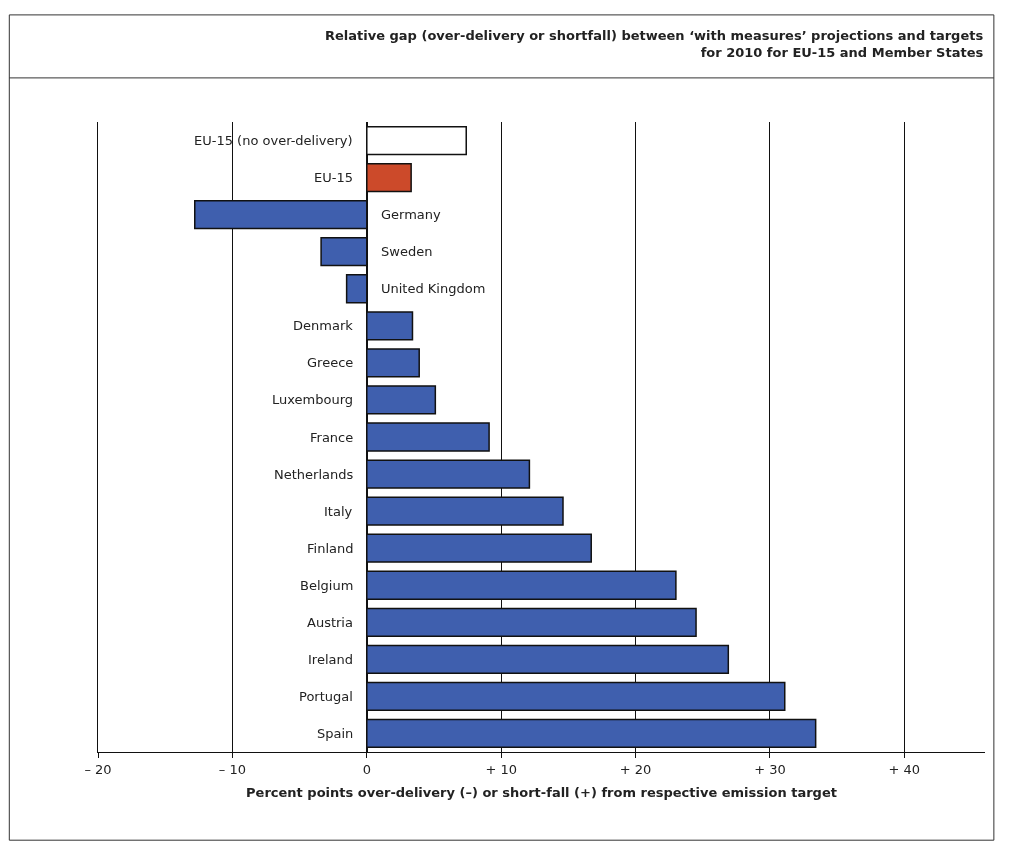 The height and width of the screenshot is (842, 1018). Describe the element at coordinates (411, 214) in the screenshot. I see `y-tick-label: Germany` at that location.